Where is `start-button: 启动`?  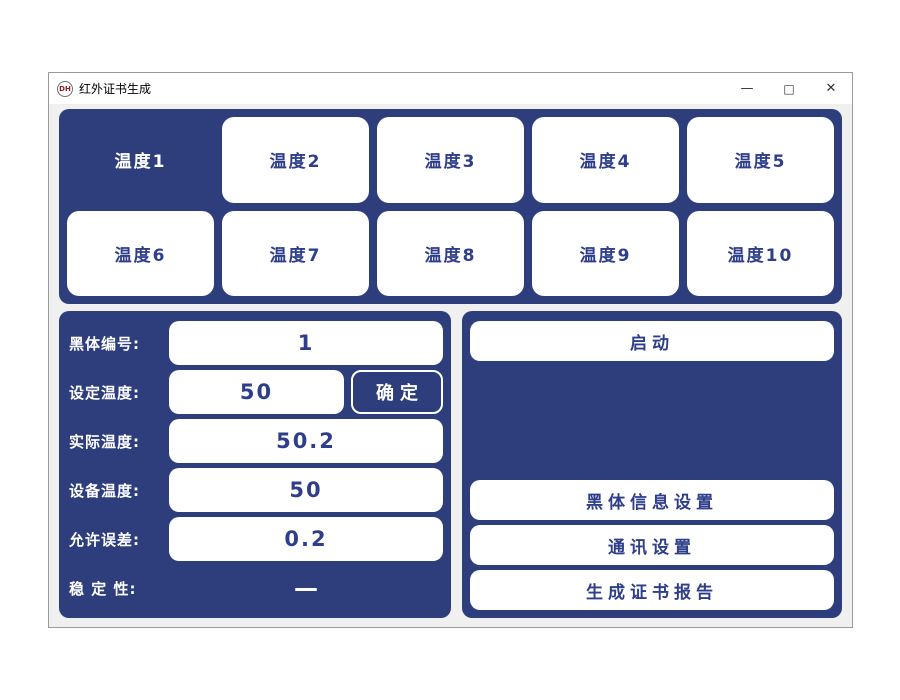 start-button: 启动 is located at coordinates (652, 341).